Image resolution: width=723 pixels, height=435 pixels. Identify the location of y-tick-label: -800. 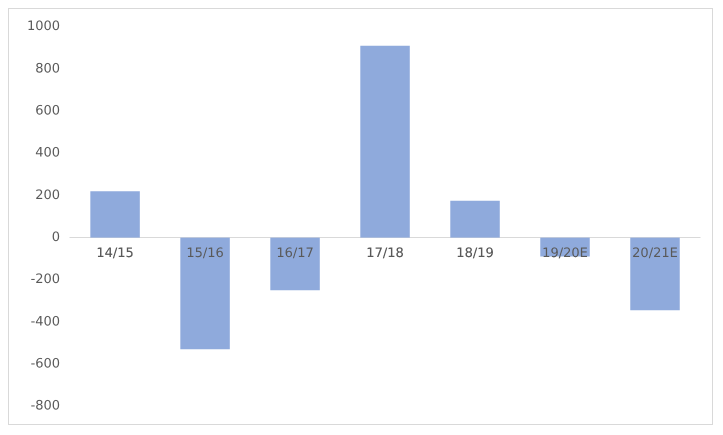
(45, 406).